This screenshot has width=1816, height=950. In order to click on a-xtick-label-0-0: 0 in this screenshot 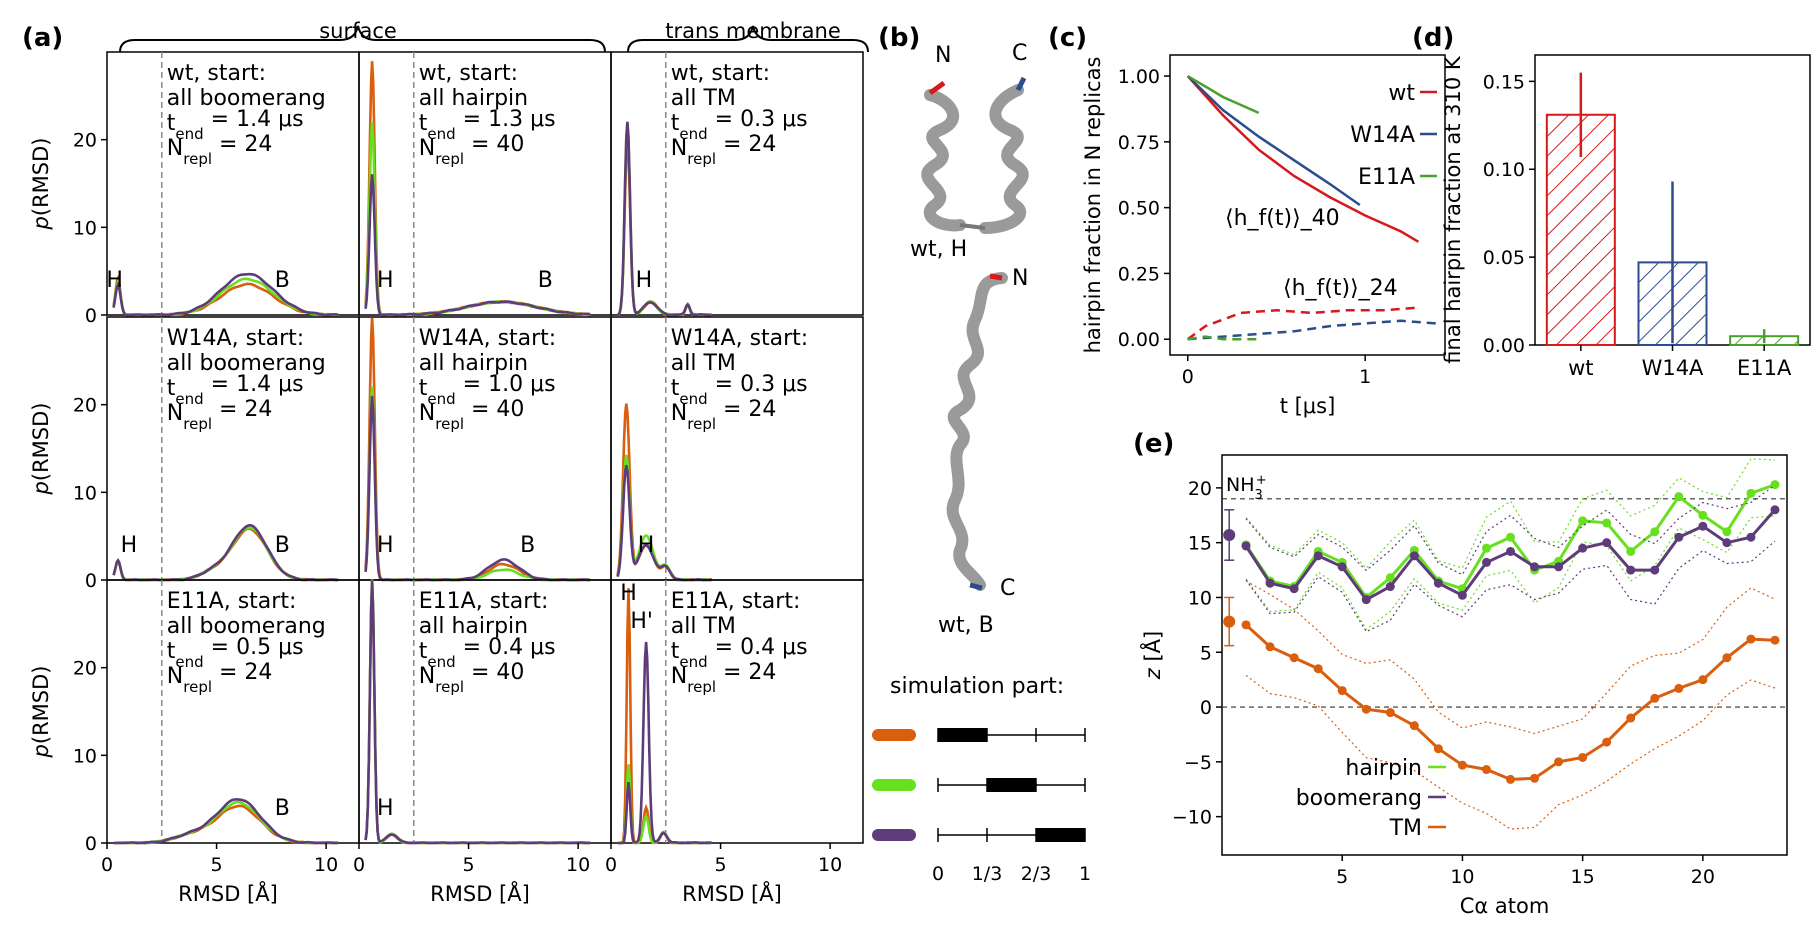, I will do `click(107, 865)`.